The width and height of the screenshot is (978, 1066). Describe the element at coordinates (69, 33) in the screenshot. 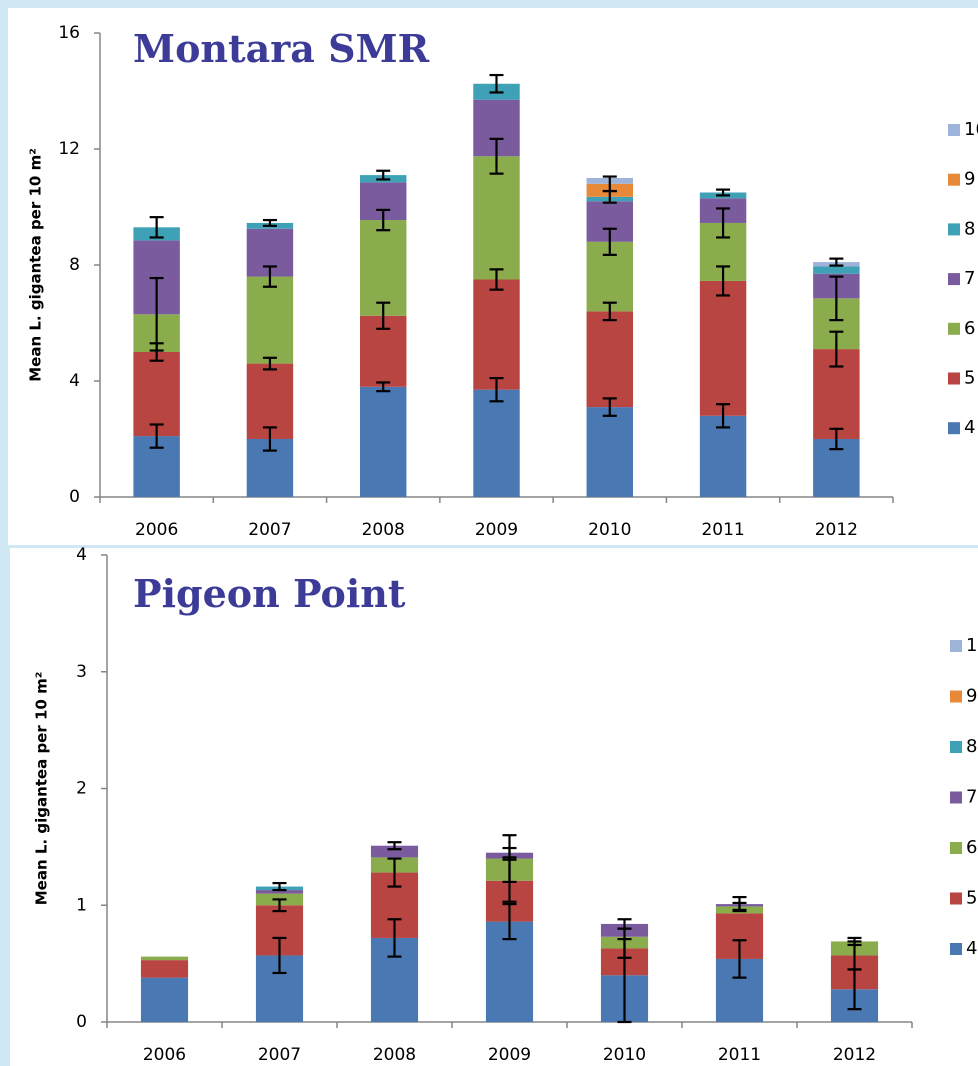

I see `y-tick-label: 16` at that location.